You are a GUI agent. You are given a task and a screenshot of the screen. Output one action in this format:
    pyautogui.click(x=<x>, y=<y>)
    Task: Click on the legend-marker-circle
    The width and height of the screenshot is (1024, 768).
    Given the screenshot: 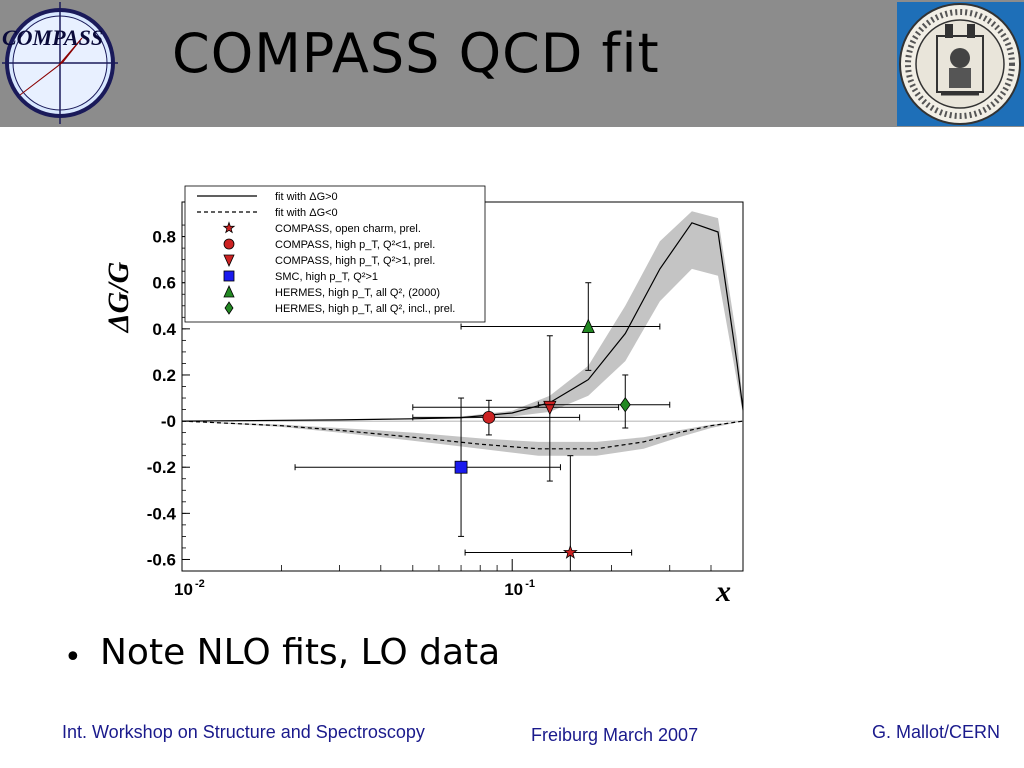 What is the action you would take?
    pyautogui.click(x=229, y=244)
    